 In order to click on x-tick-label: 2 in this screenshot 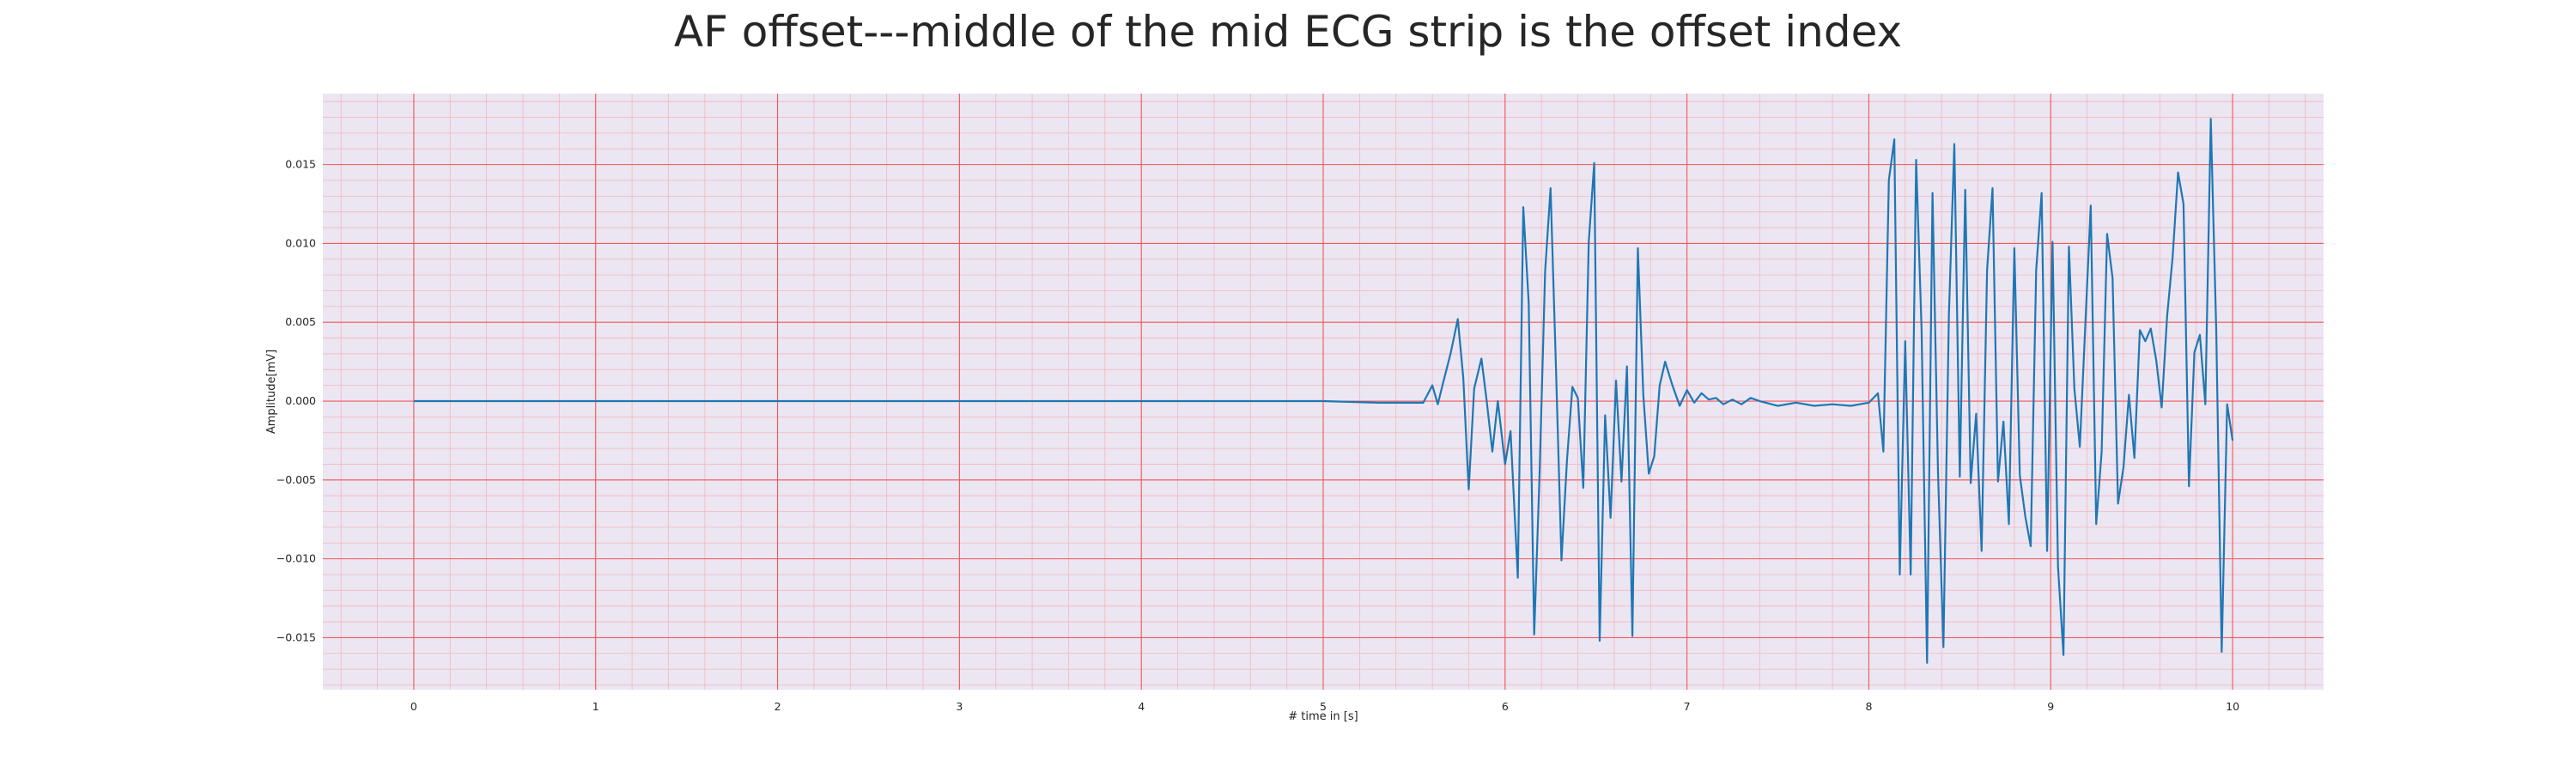, I will do `click(778, 706)`.